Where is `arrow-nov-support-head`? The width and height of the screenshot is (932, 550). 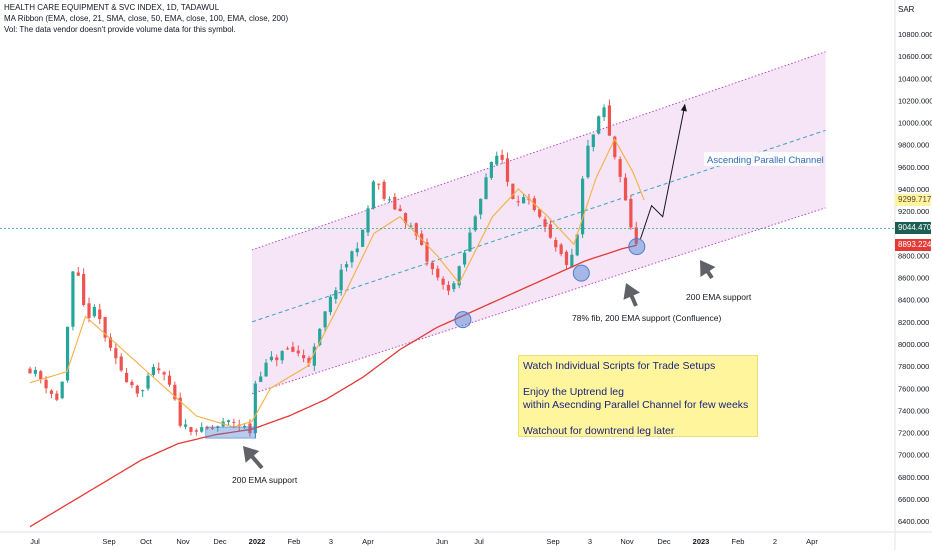
arrow-nov-support-head is located at coordinates (708, 268).